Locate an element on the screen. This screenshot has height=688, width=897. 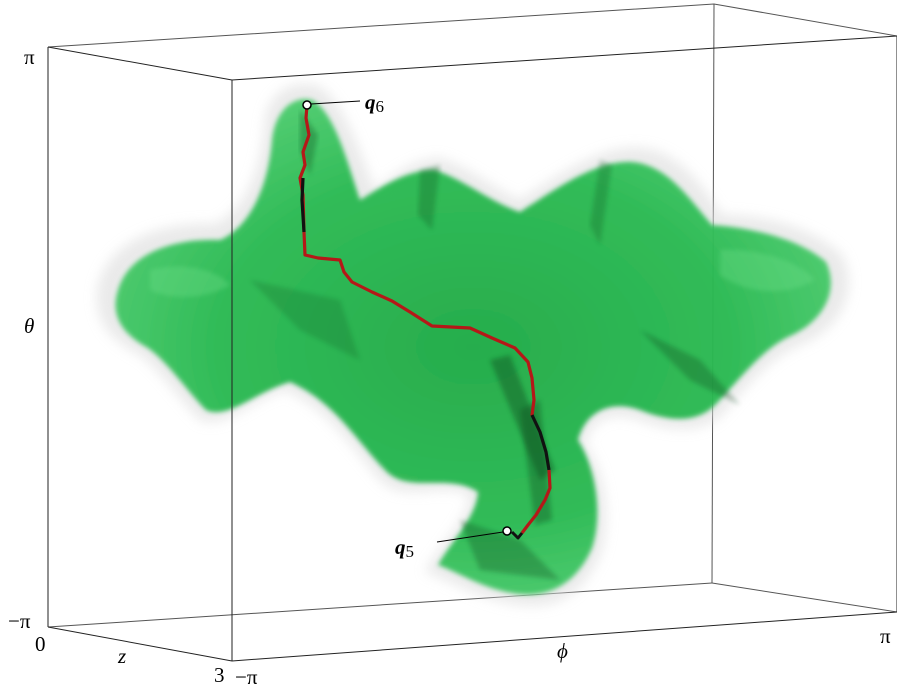
theta-axis-label: θ is located at coordinates (29, 326).